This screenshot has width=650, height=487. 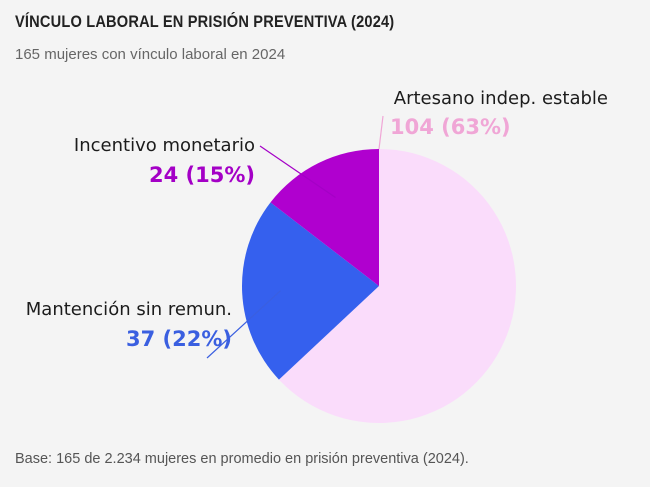 What do you see at coordinates (202, 175) in the screenshot?
I see `slice-value-incentivo: 24 (15%)` at bounding box center [202, 175].